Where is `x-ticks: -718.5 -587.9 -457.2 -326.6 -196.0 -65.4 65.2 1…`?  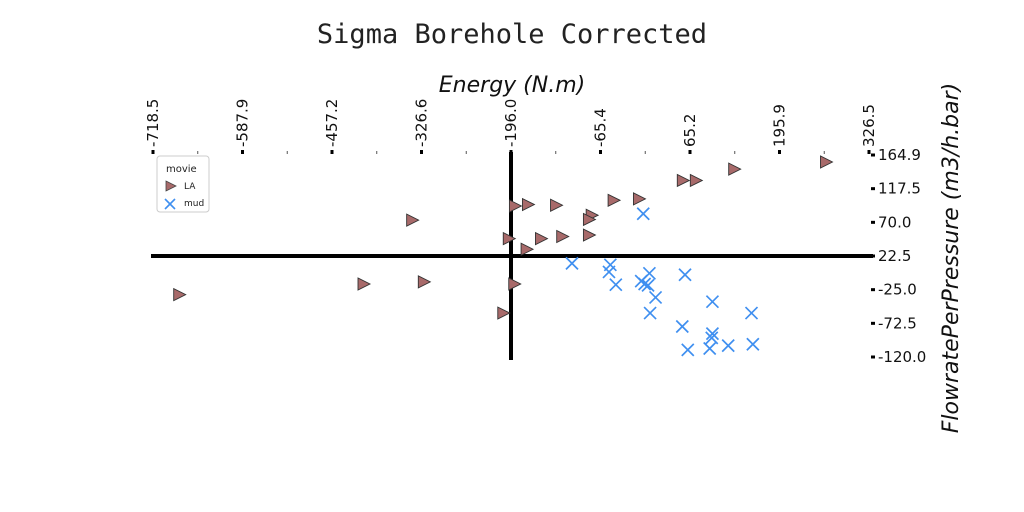 x-ticks: -718.5 -587.9 -457.2 -326.6 -196.0 -65.4 65.2 1… is located at coordinates (511, 126).